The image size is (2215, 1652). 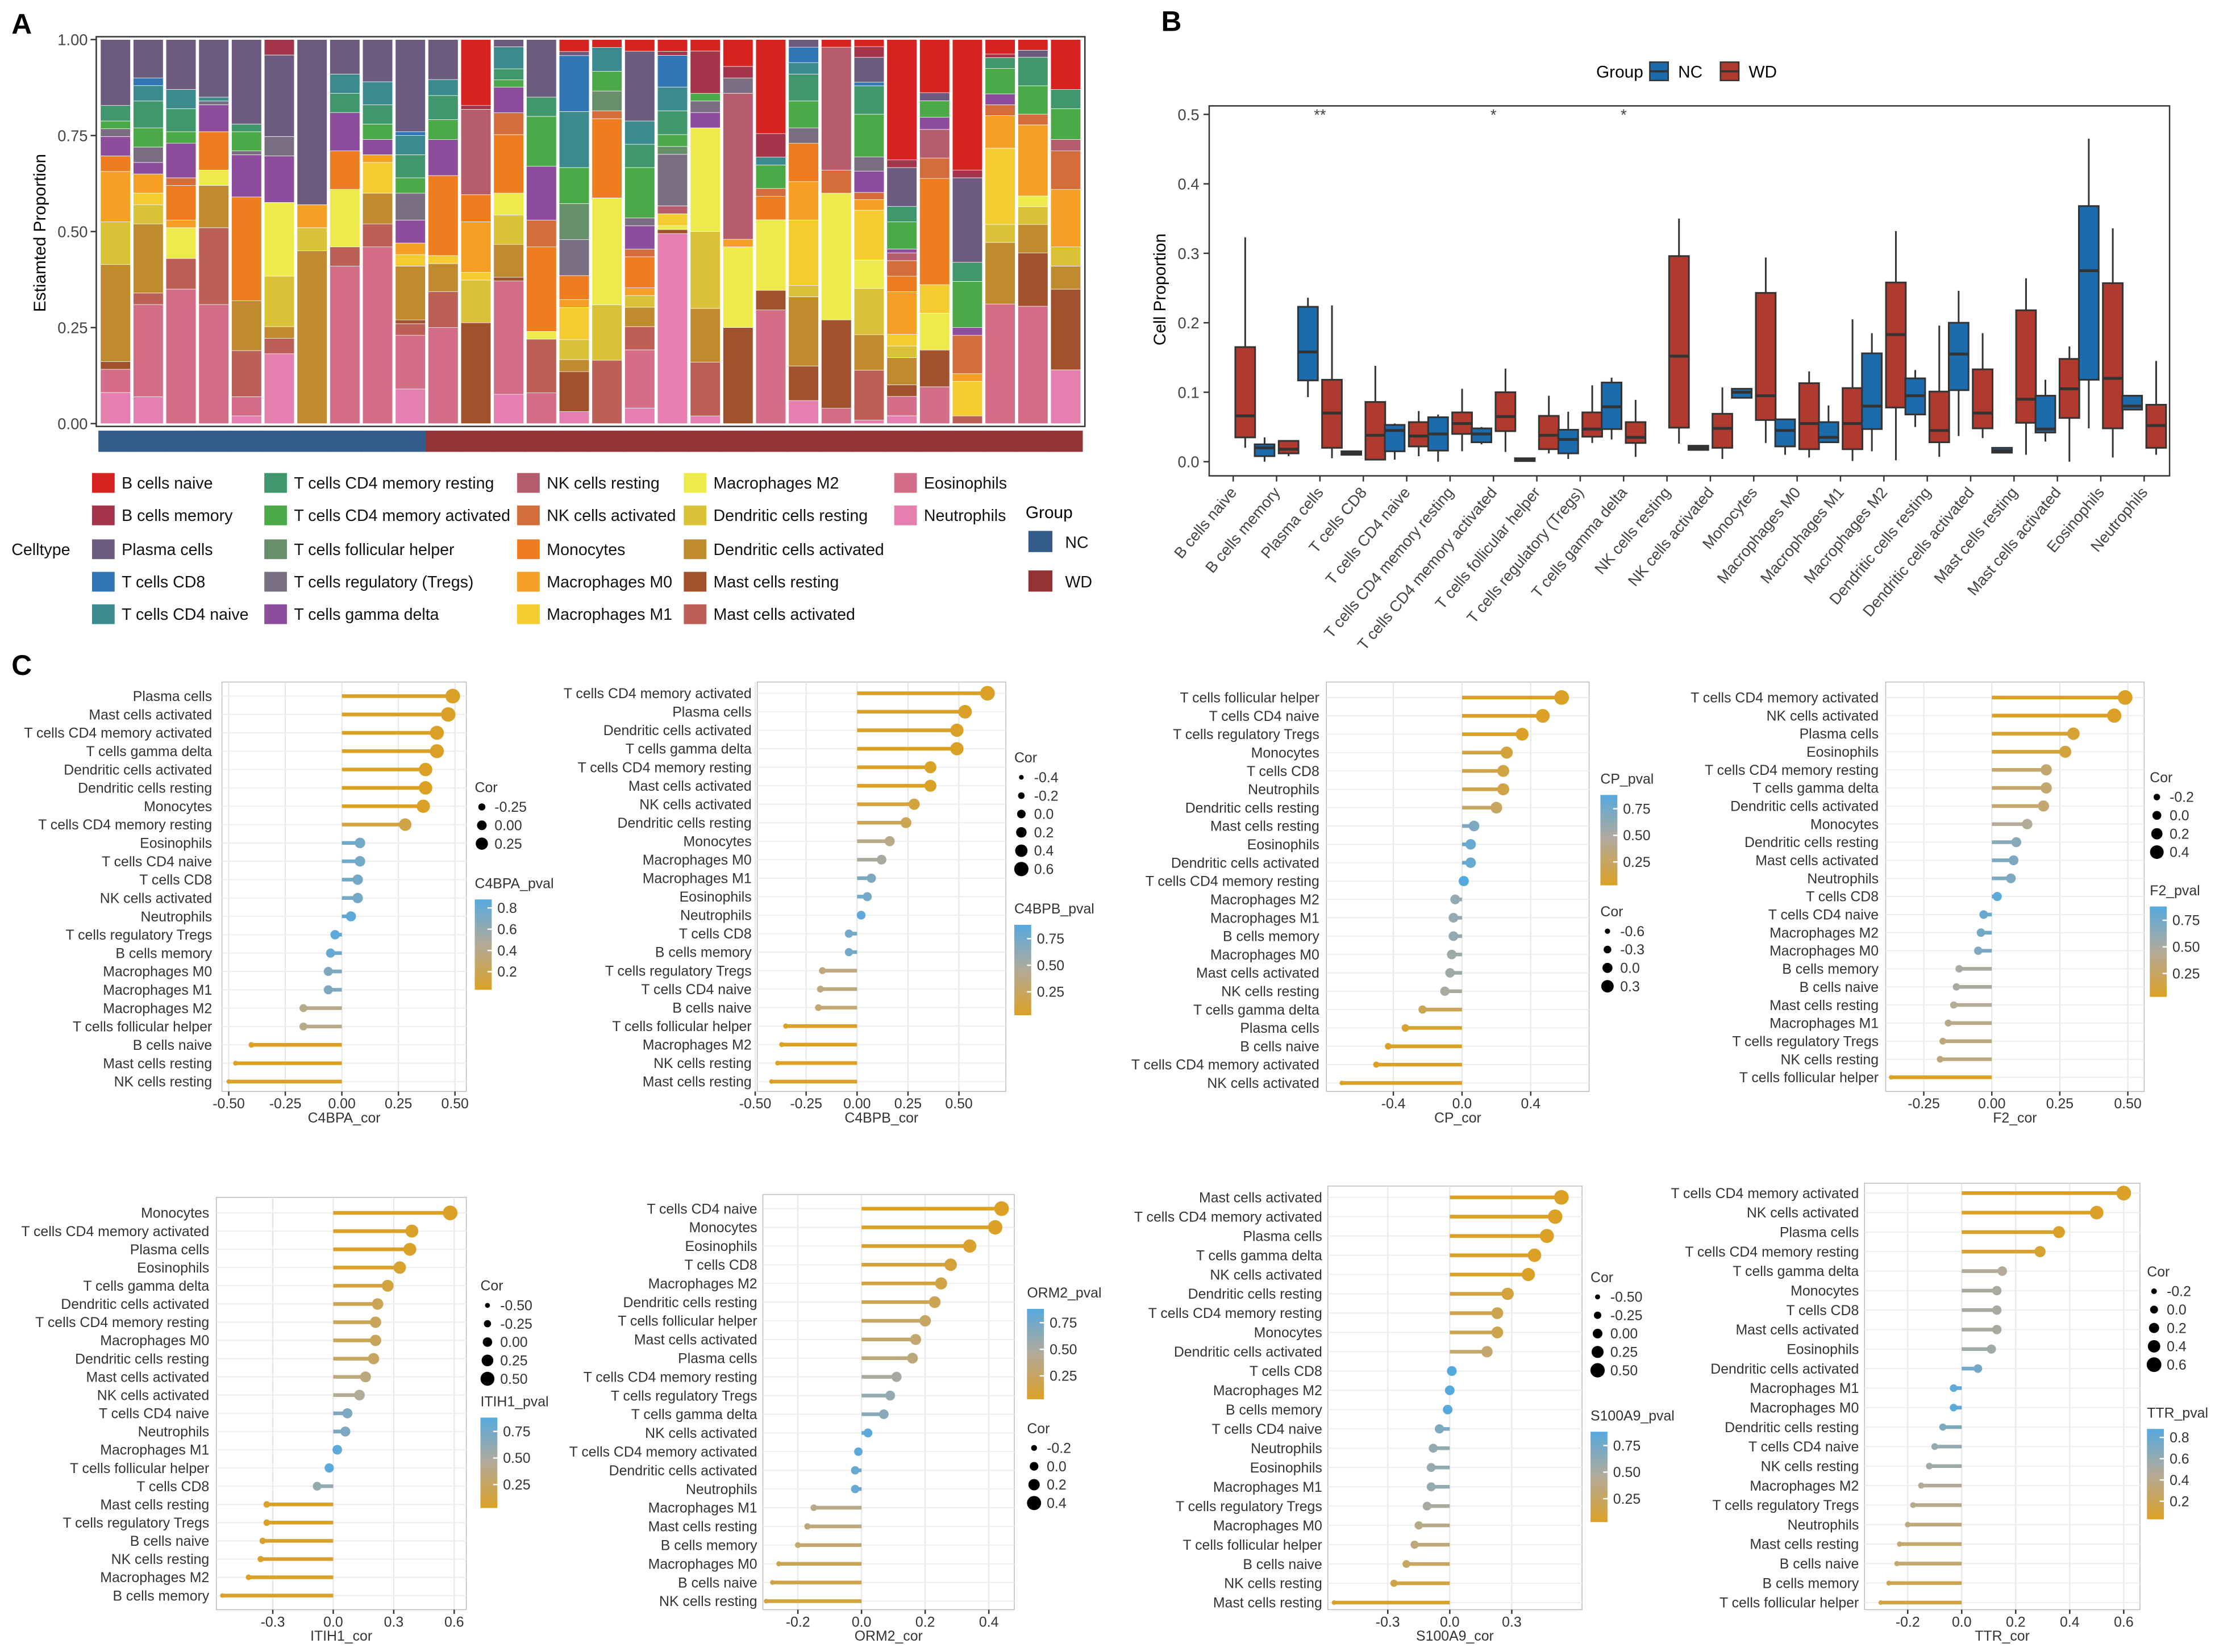 I want to click on y-category-label: NK cells activated, so click(x=1263, y=1083).